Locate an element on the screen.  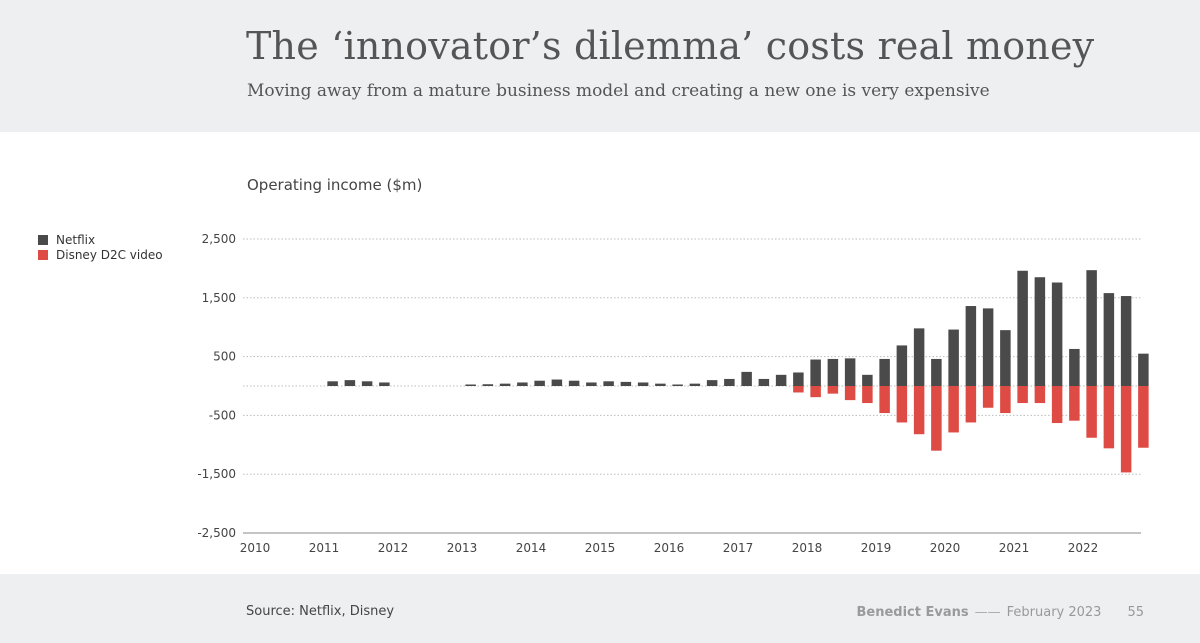
y-tick-label: -500 is located at coordinates (222, 415).